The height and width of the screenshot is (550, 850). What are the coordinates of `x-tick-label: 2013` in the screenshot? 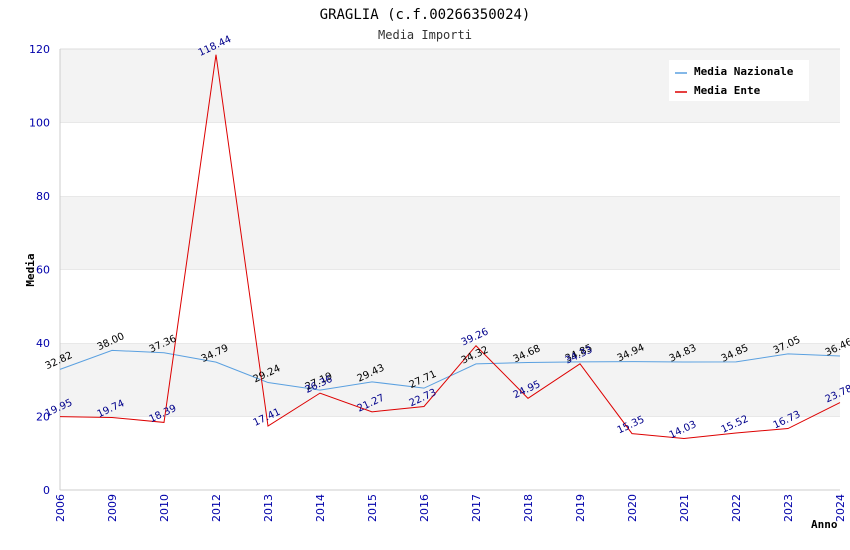 It's located at (268, 508).